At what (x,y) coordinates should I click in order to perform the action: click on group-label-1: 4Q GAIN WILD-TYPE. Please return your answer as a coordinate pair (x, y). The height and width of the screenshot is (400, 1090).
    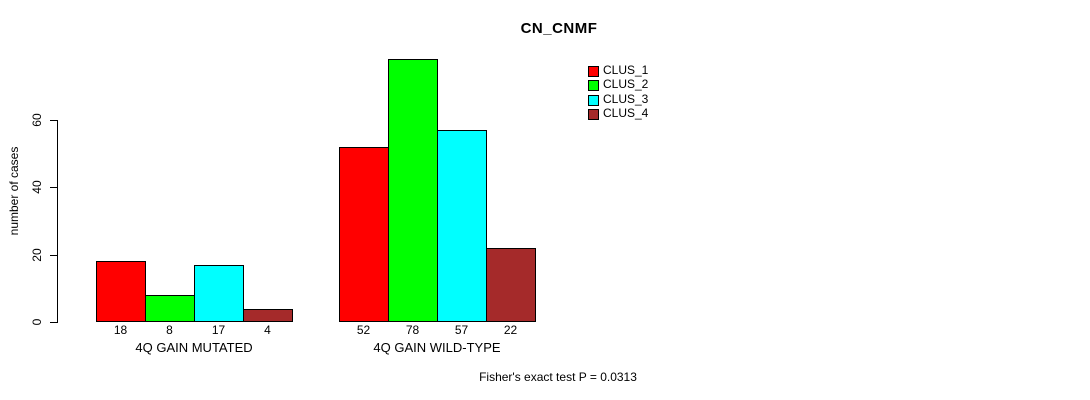
    Looking at the image, I should click on (437, 347).